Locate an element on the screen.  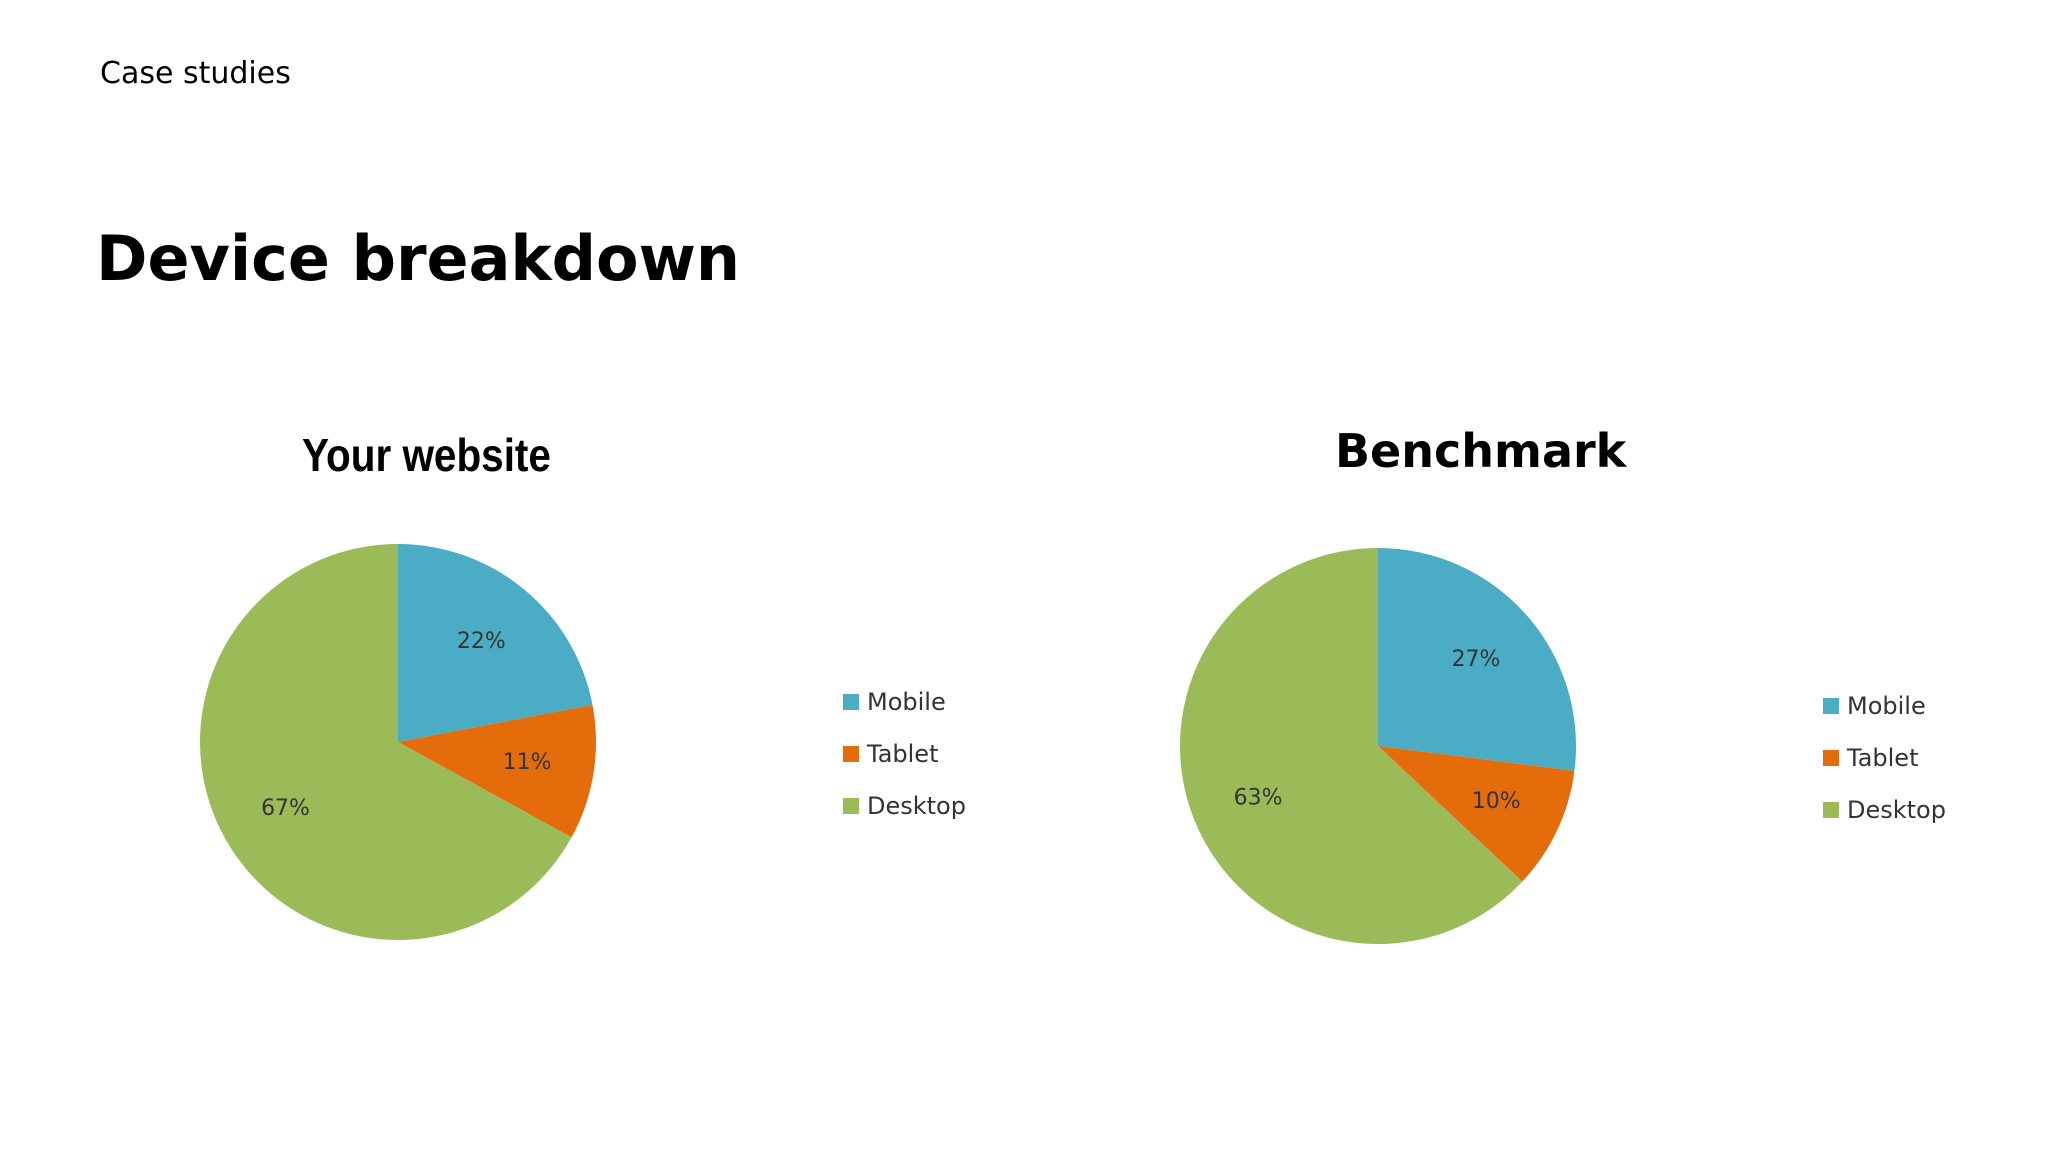
legend-your-website: Mobile Tablet Desktop is located at coordinates (904, 754).